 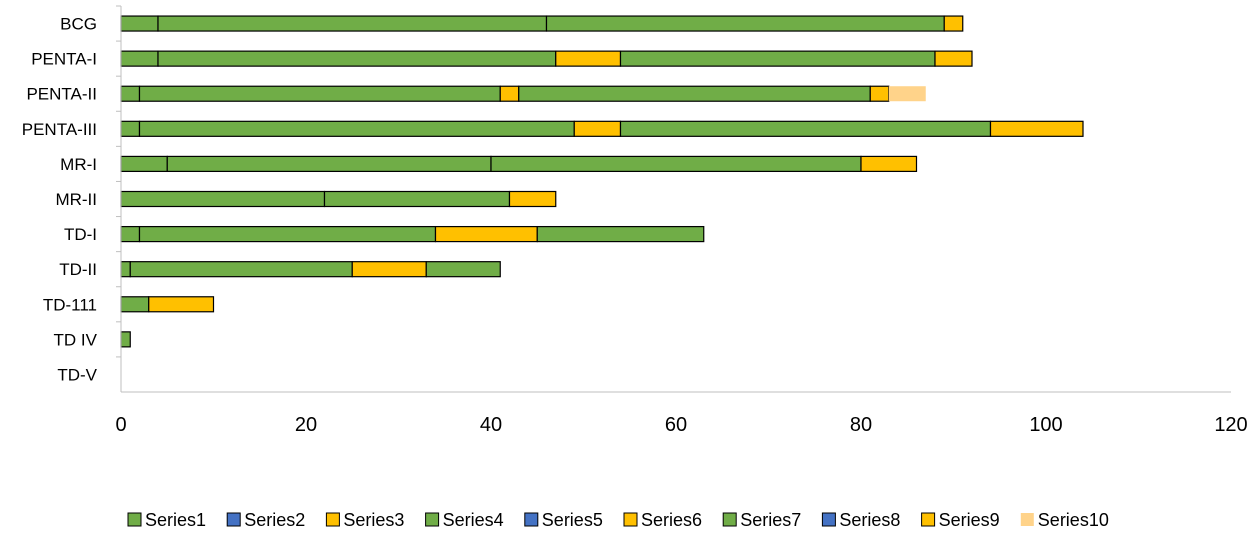 What do you see at coordinates (729, 519) in the screenshot?
I see `legend-swatch-series7` at bounding box center [729, 519].